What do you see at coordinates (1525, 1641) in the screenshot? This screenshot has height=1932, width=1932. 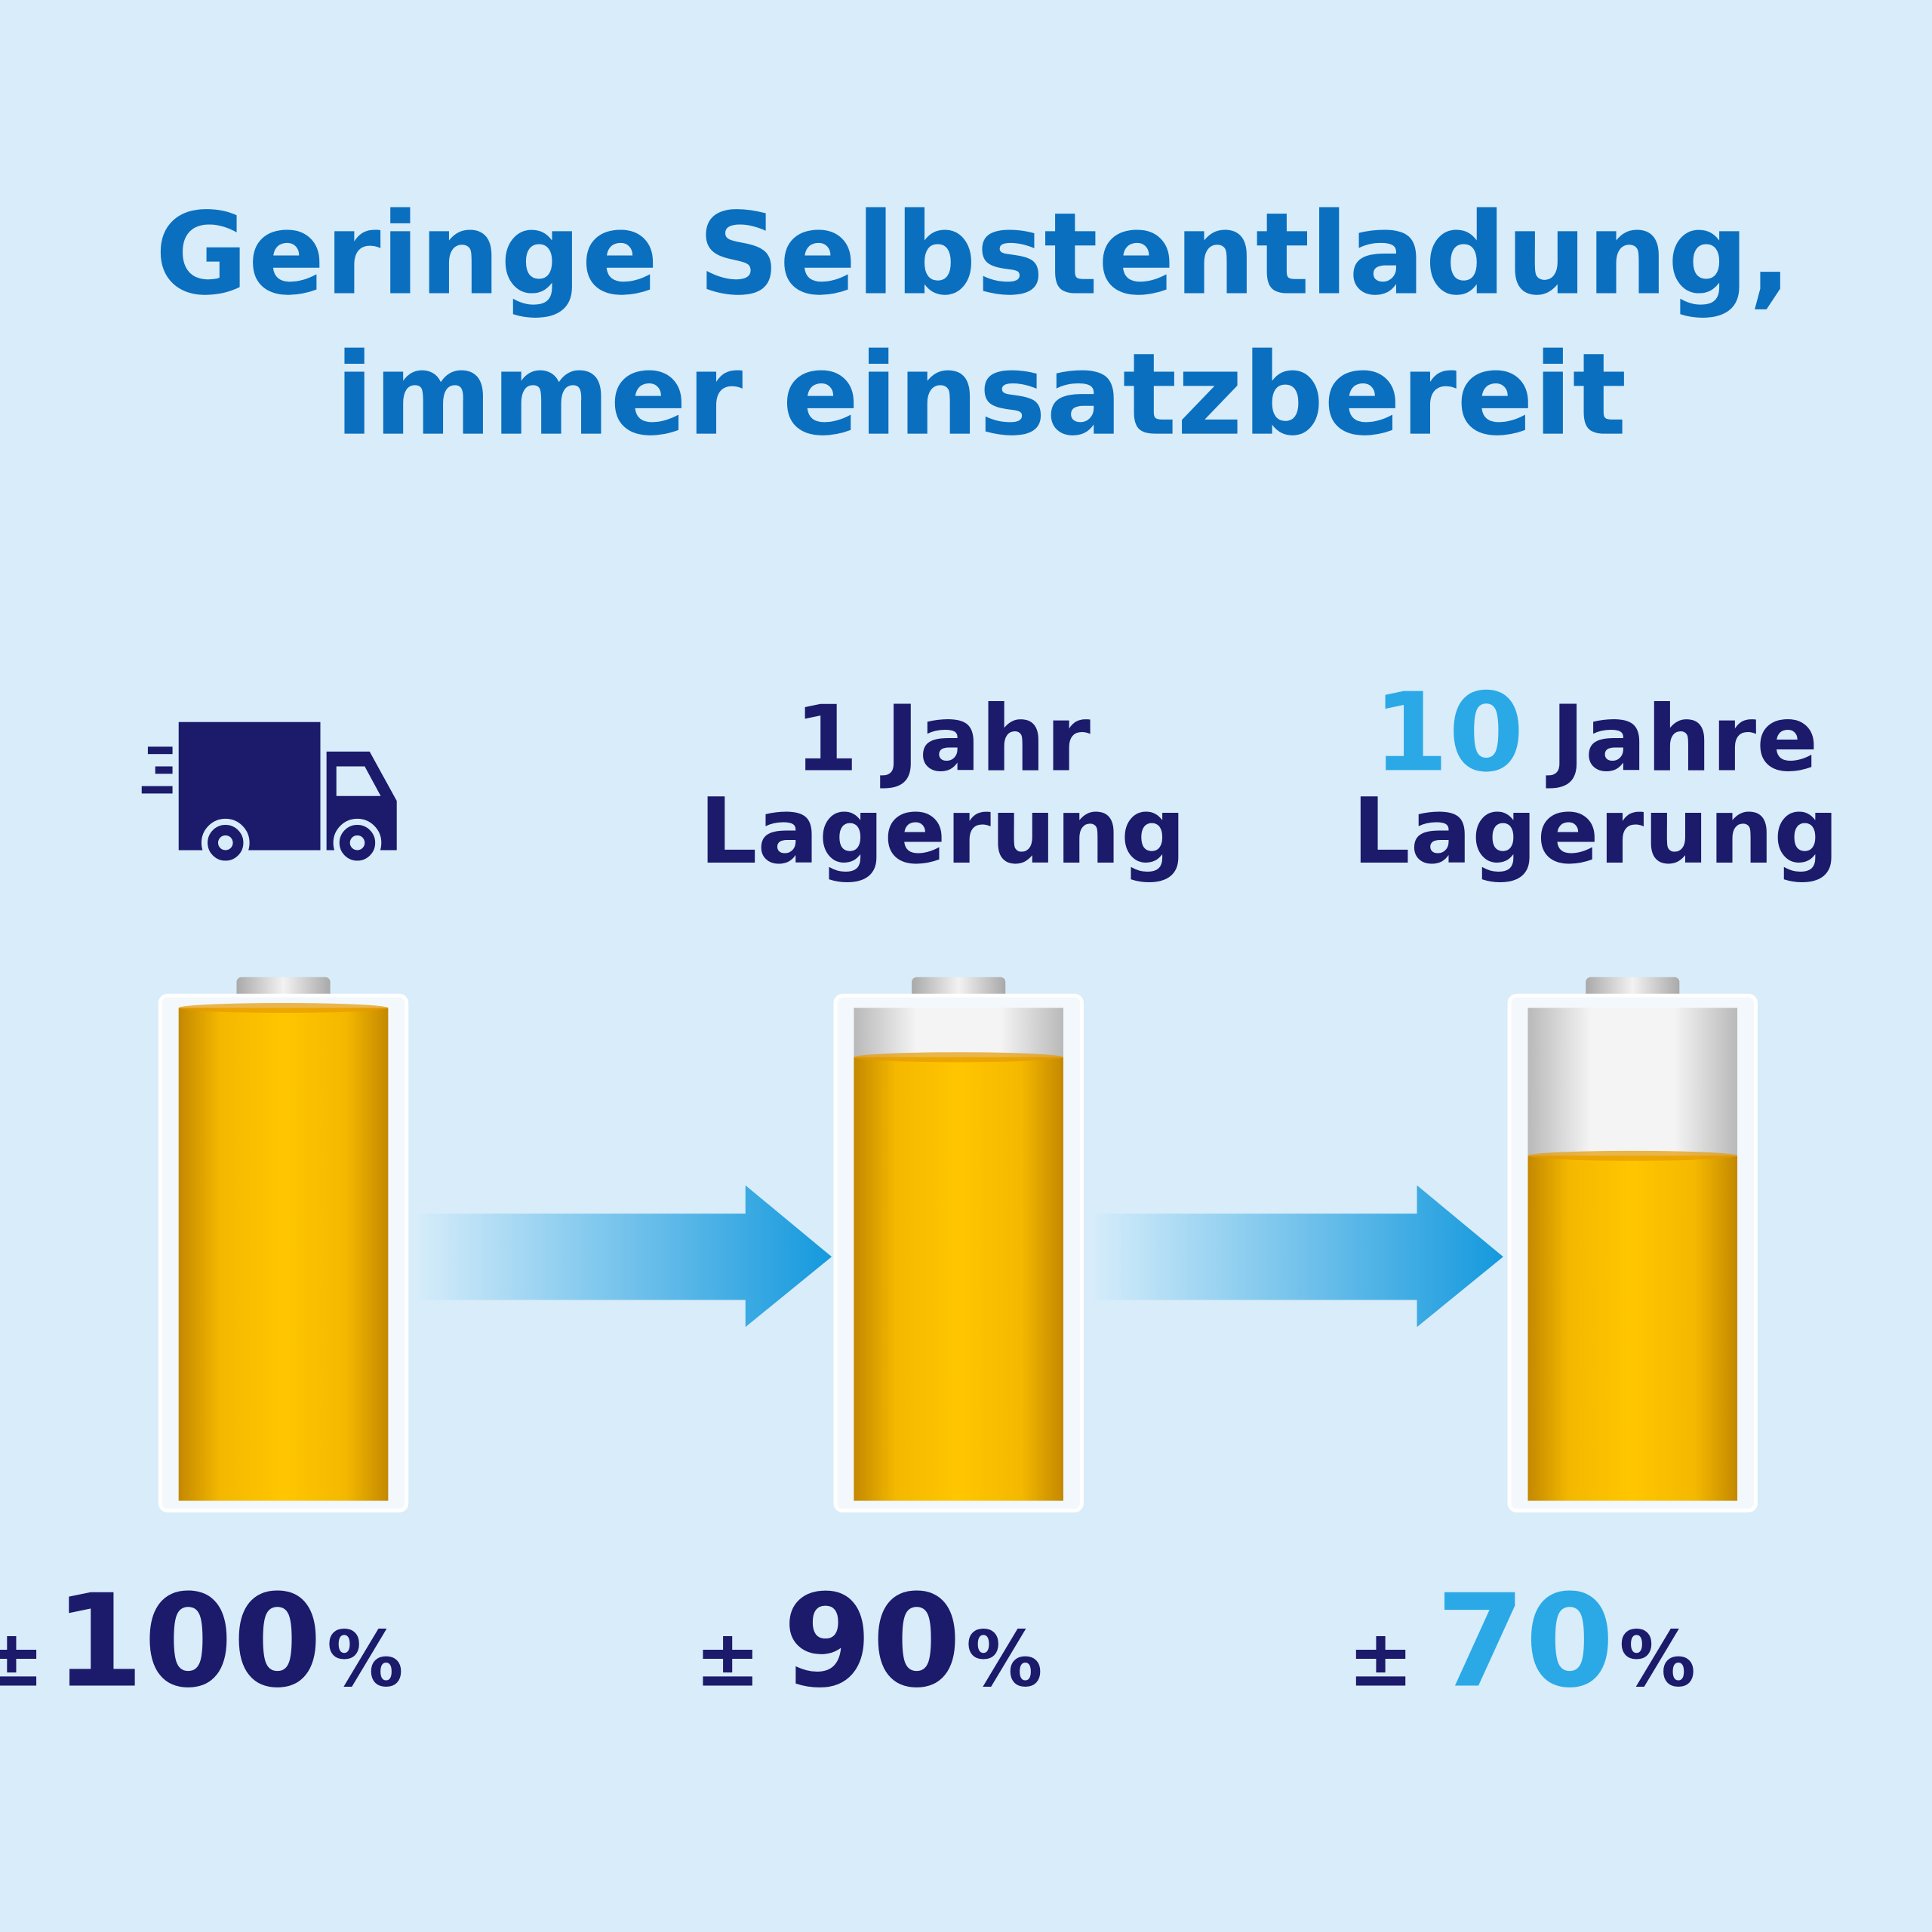 I see `percent-value: 70` at bounding box center [1525, 1641].